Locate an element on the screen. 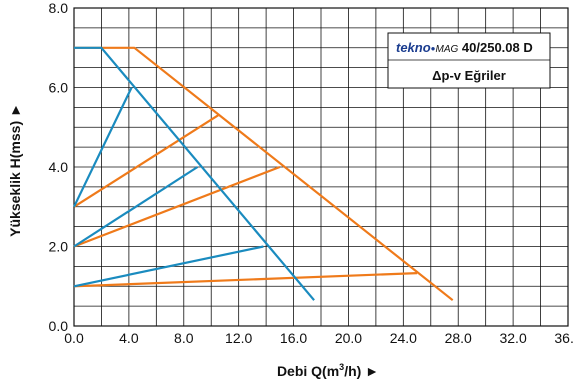  model-prefix: MAG is located at coordinates (447, 49).